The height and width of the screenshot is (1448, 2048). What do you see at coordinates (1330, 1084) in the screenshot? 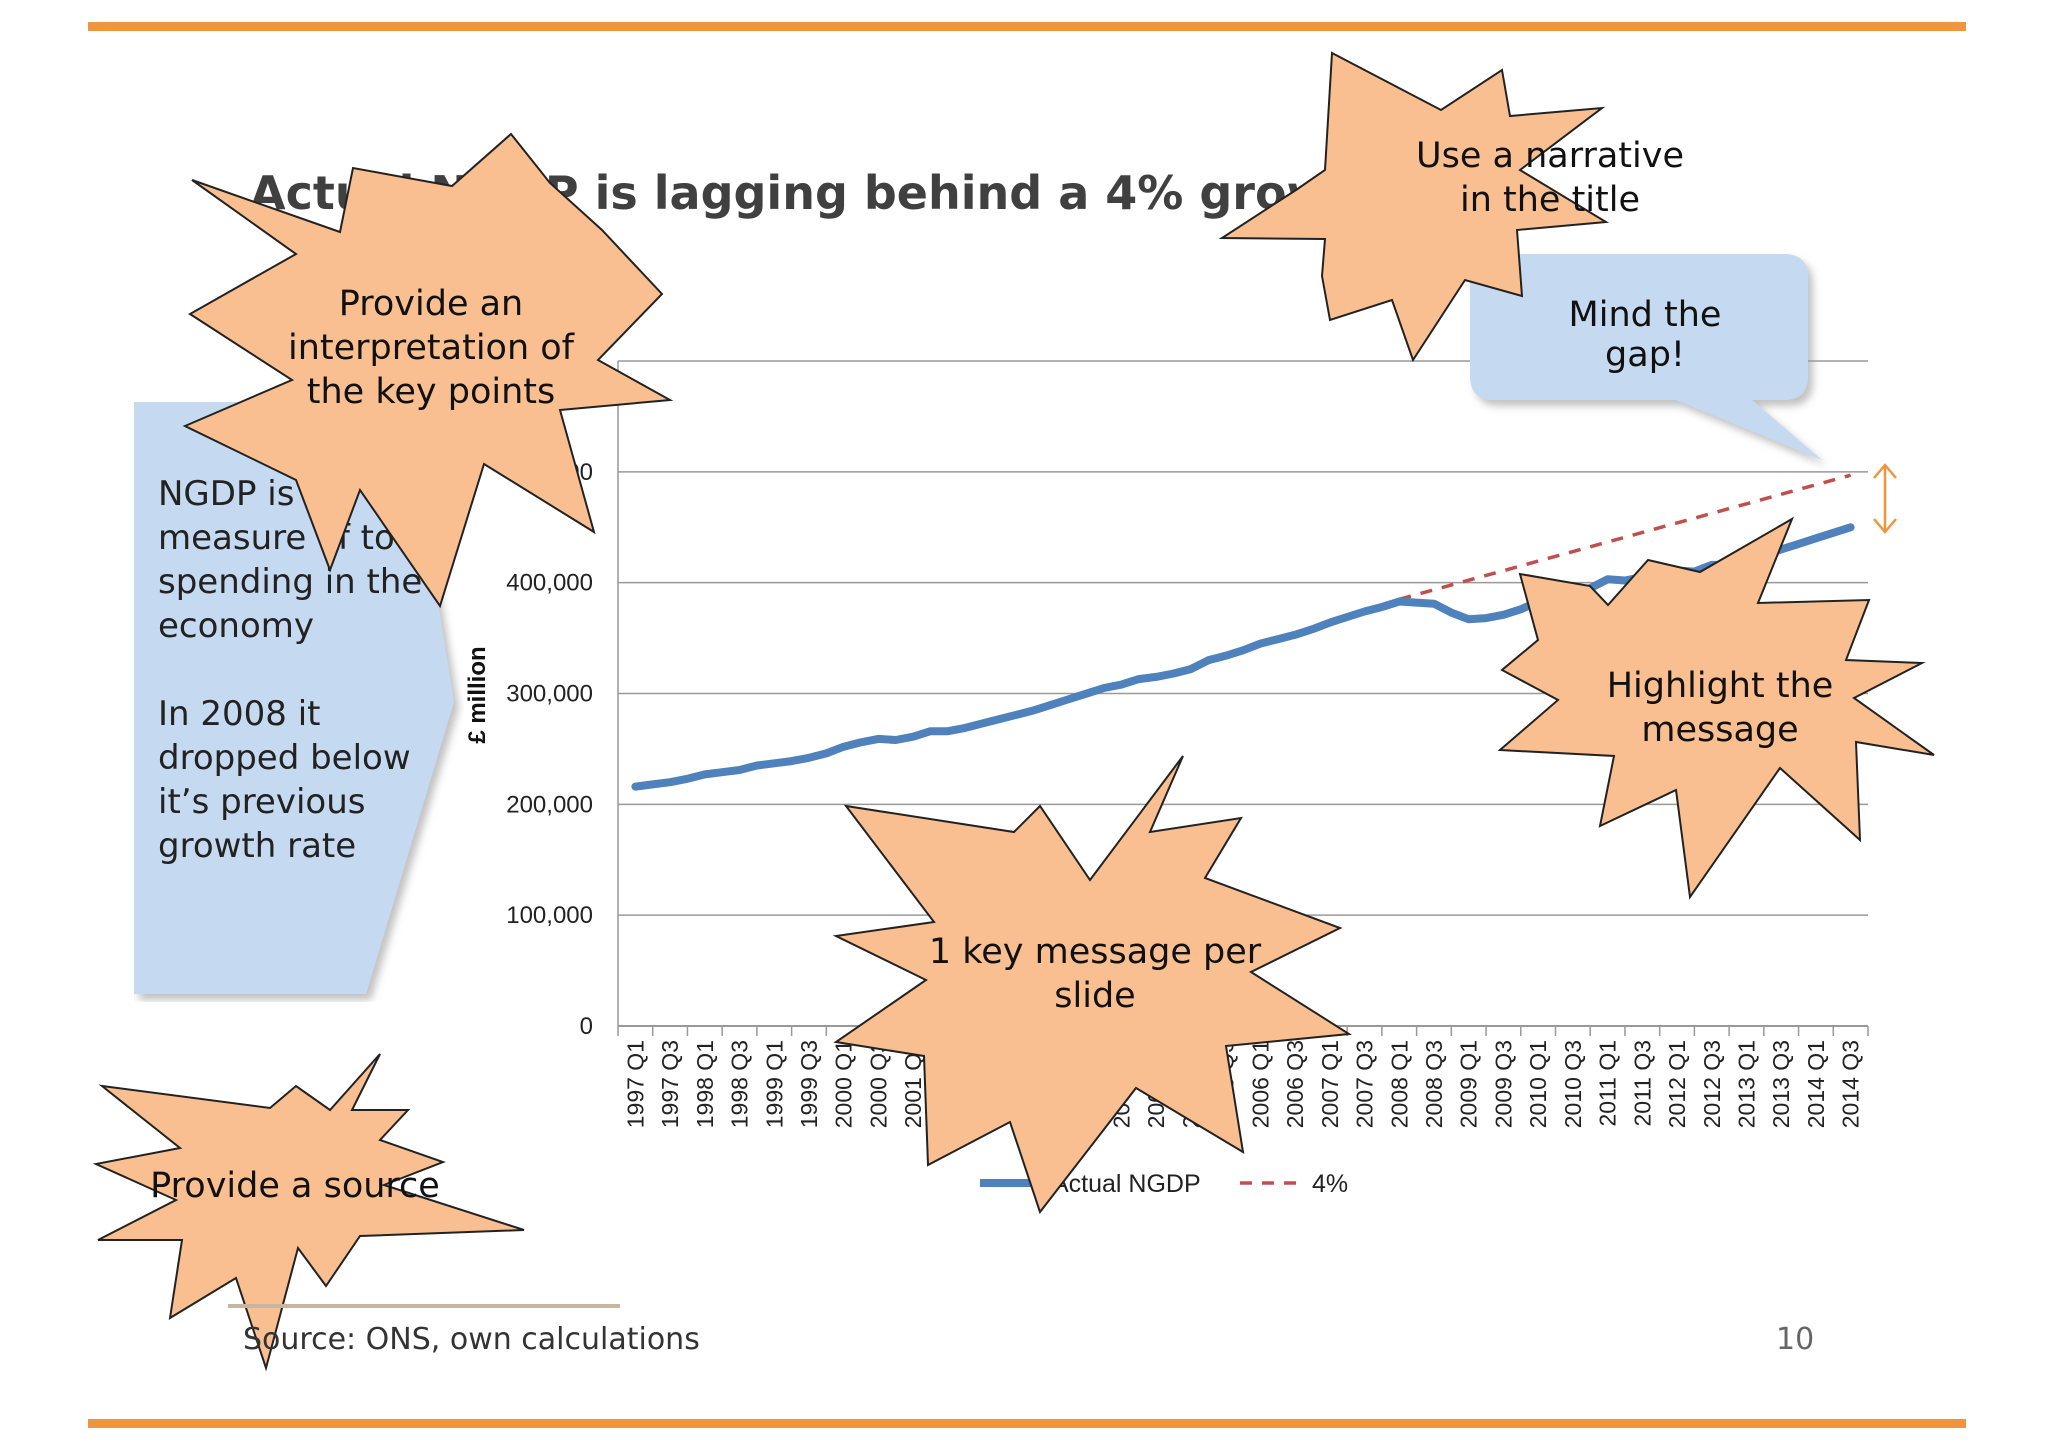
I see `x-tick-label: 2007 Q1` at bounding box center [1330, 1084].